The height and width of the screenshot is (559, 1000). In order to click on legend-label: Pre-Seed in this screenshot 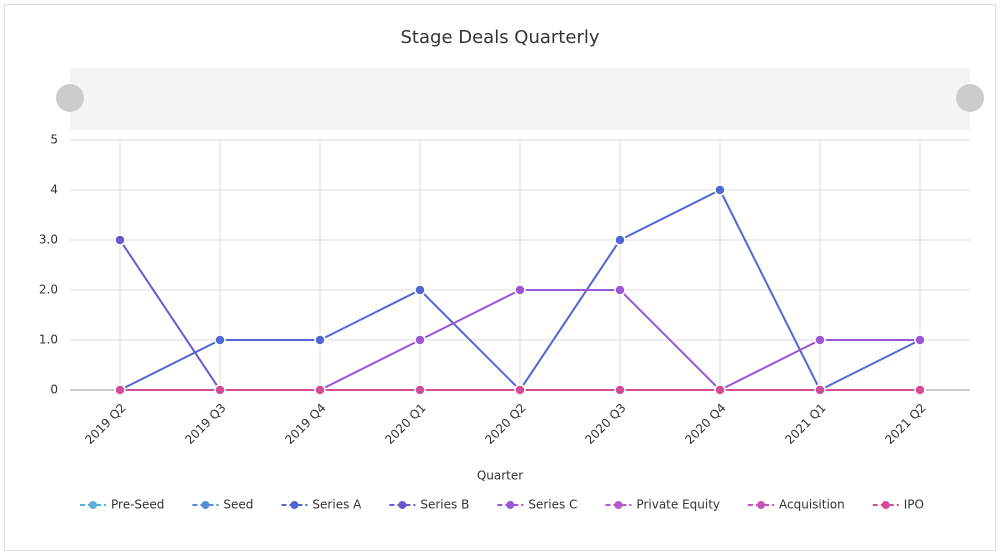, I will do `click(137, 505)`.